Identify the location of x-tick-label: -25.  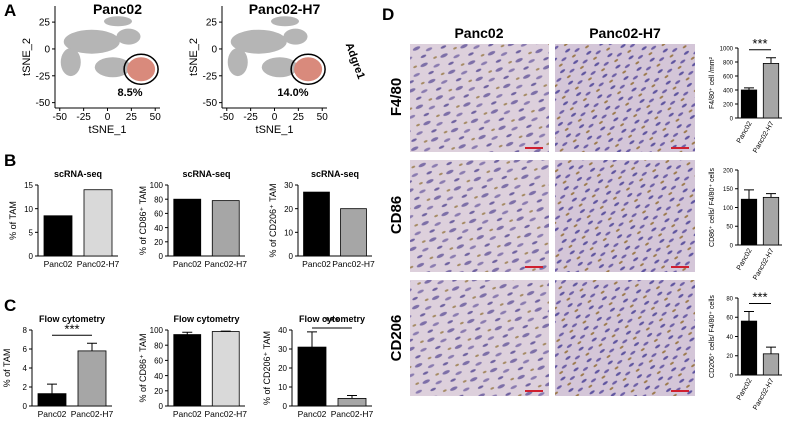
(250, 117).